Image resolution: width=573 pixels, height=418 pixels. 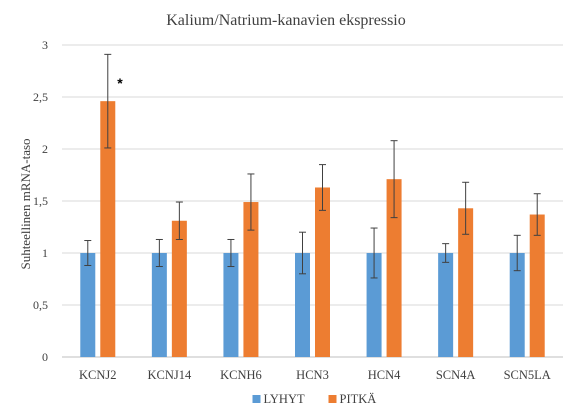 What do you see at coordinates (45, 253) in the screenshot?
I see `y-tick-label: 1` at bounding box center [45, 253].